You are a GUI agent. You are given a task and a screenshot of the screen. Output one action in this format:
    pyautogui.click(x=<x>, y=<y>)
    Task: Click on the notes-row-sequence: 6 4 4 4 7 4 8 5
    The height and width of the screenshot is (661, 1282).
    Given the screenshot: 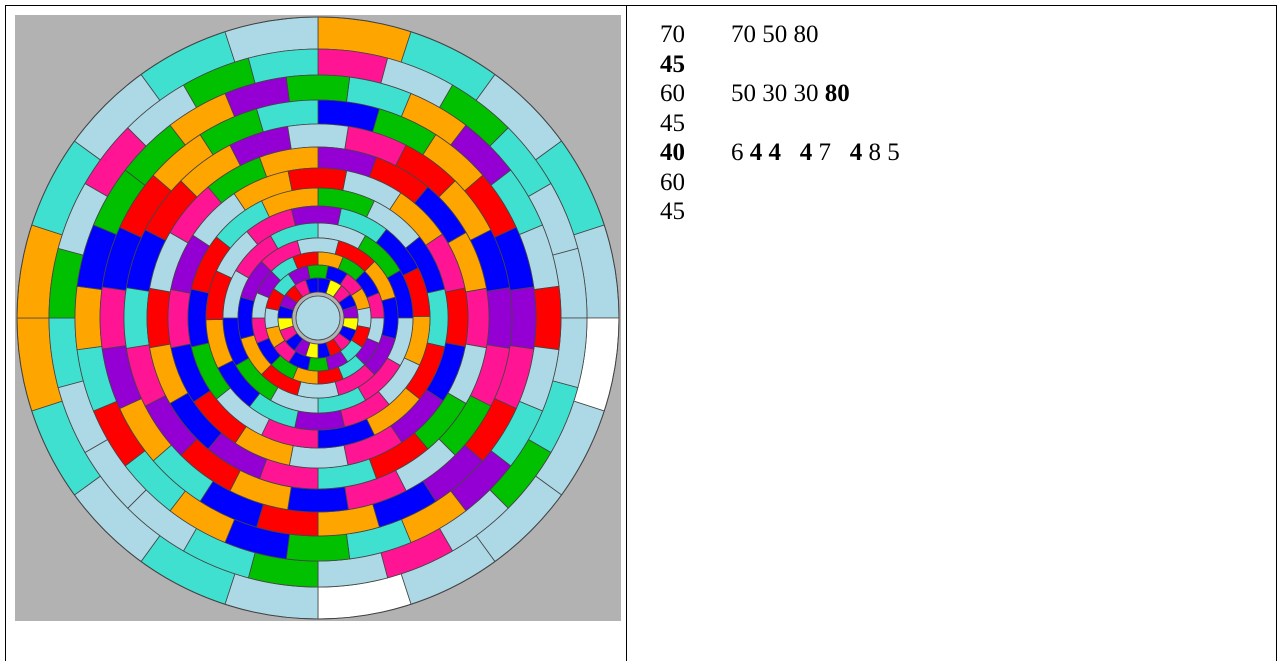 What is the action you would take?
    pyautogui.click(x=815, y=153)
    